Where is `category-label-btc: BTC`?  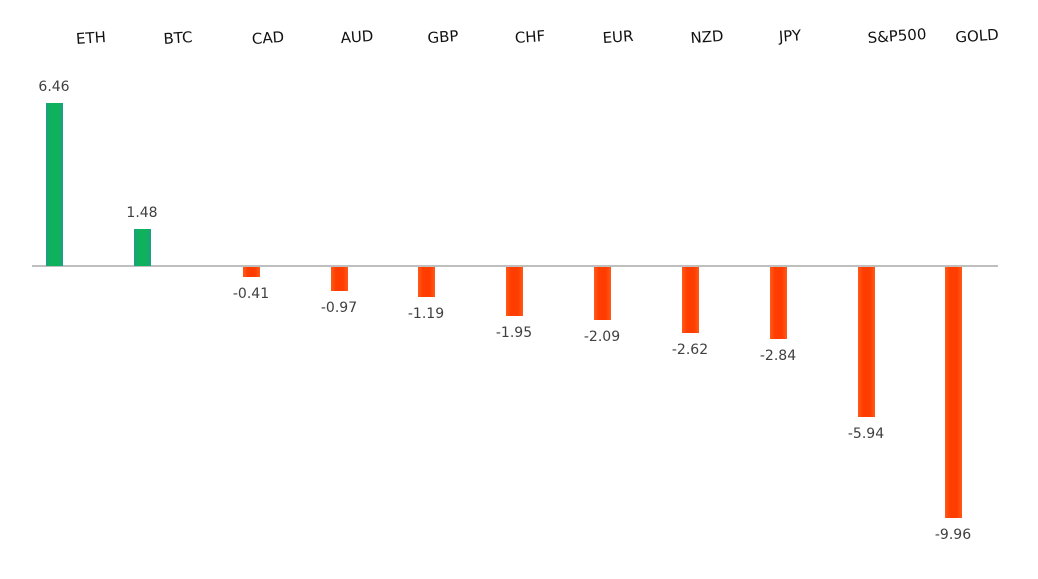
category-label-btc: BTC is located at coordinates (178, 37).